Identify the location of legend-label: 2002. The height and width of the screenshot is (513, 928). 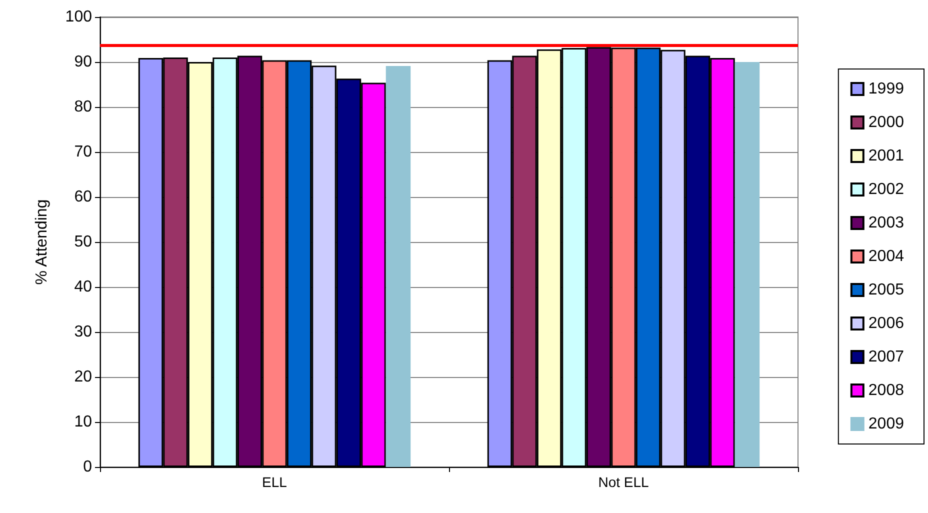
(886, 189).